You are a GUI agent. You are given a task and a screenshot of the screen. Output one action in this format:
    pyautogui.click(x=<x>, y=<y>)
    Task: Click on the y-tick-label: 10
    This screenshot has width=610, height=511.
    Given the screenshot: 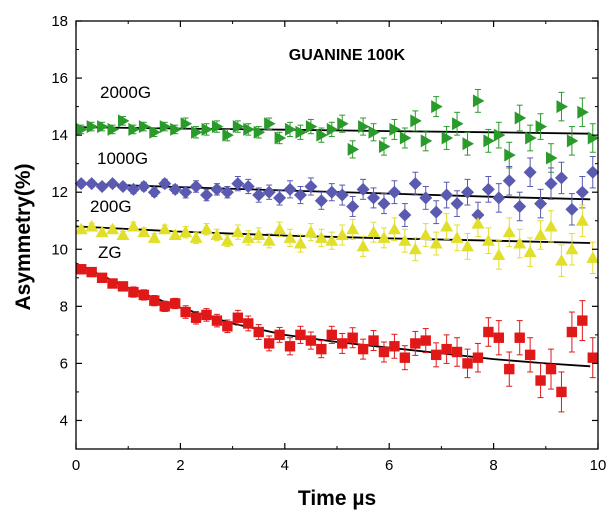 What is the action you would take?
    pyautogui.click(x=59, y=249)
    